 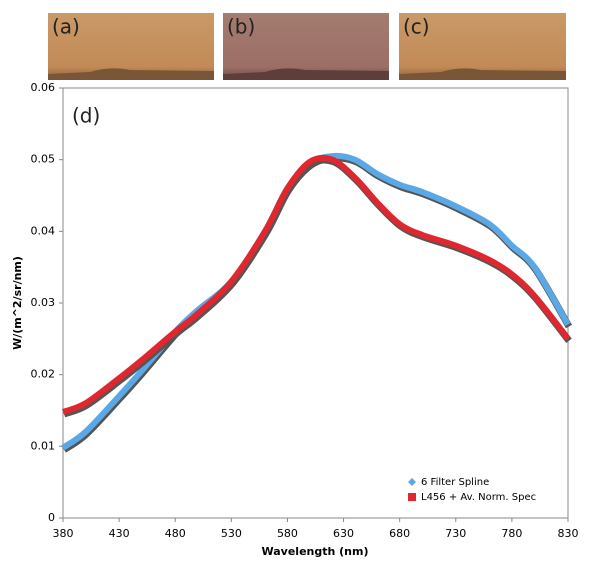 What do you see at coordinates (43, 159) in the screenshot?
I see `y-tick-label: 0.05` at bounding box center [43, 159].